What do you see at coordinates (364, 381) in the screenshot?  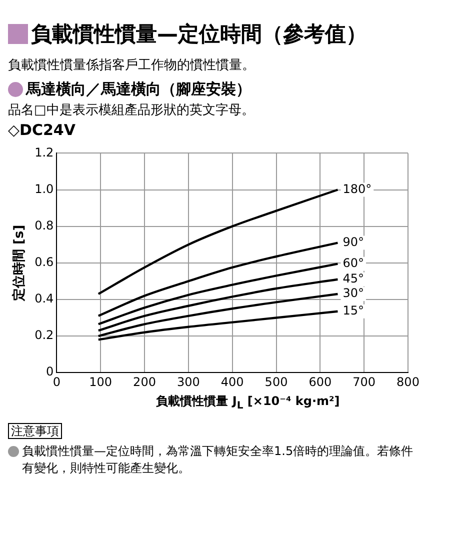 I see `x-tick-label: 700` at bounding box center [364, 381].